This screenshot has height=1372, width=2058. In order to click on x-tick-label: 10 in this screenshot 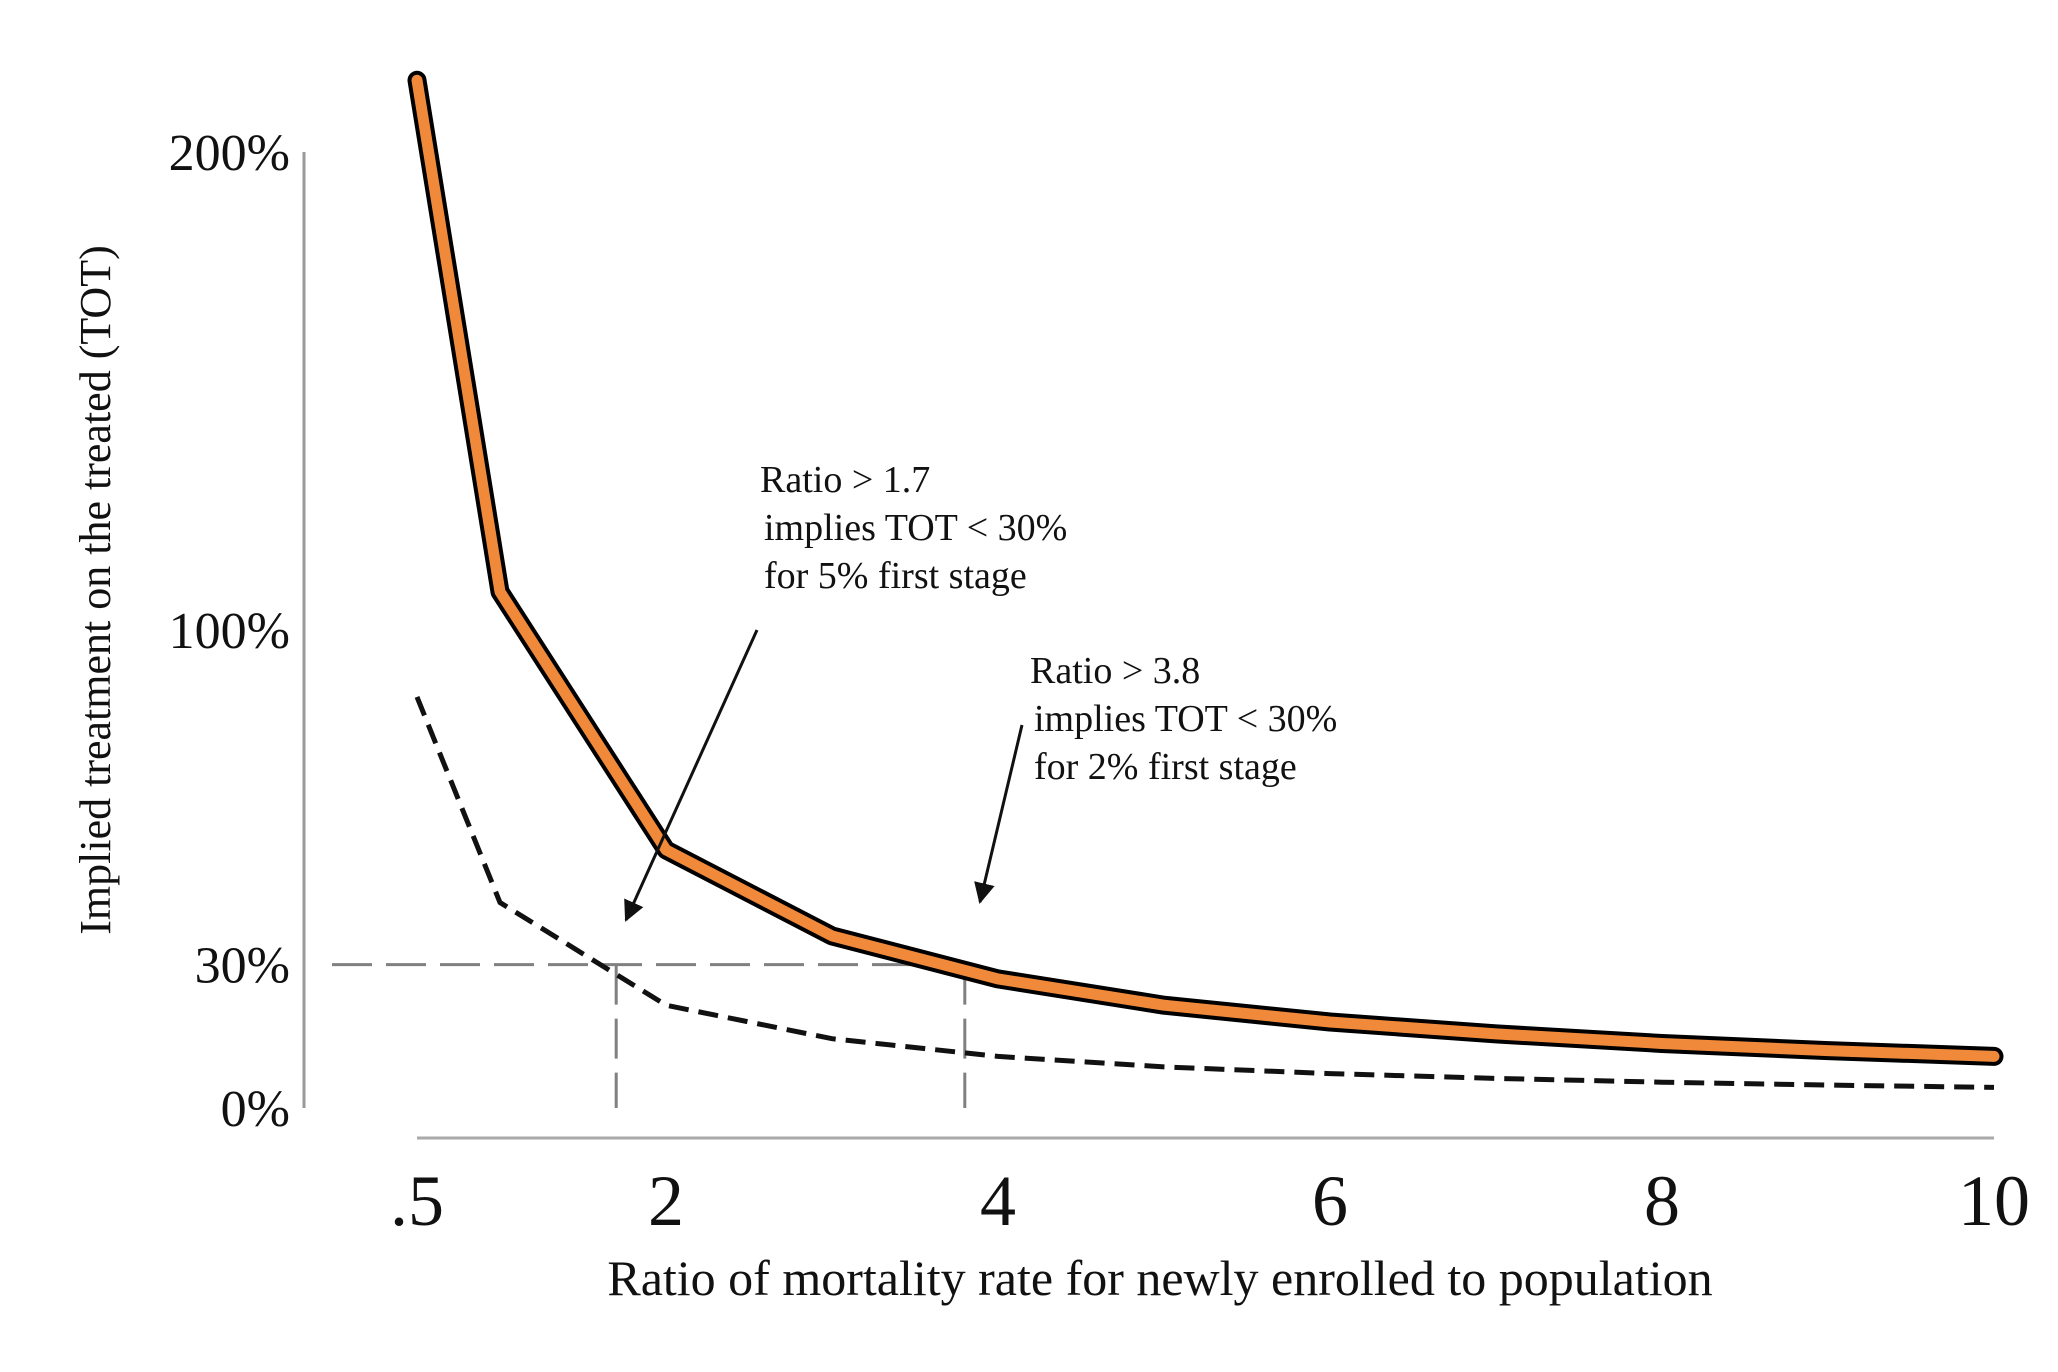, I will do `click(1994, 1201)`.